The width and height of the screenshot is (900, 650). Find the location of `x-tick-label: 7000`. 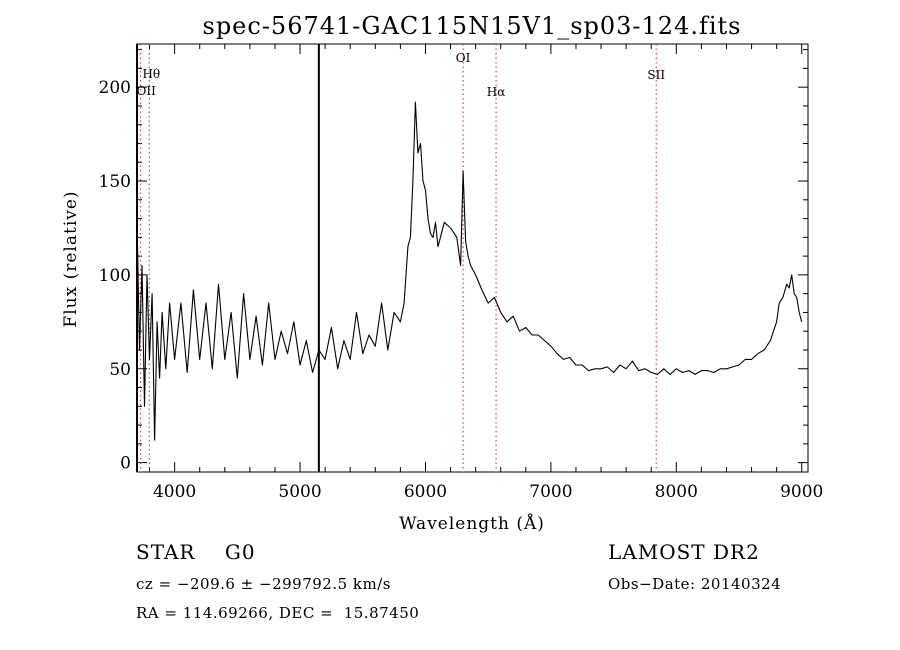

x-tick-label: 7000 is located at coordinates (550, 492).